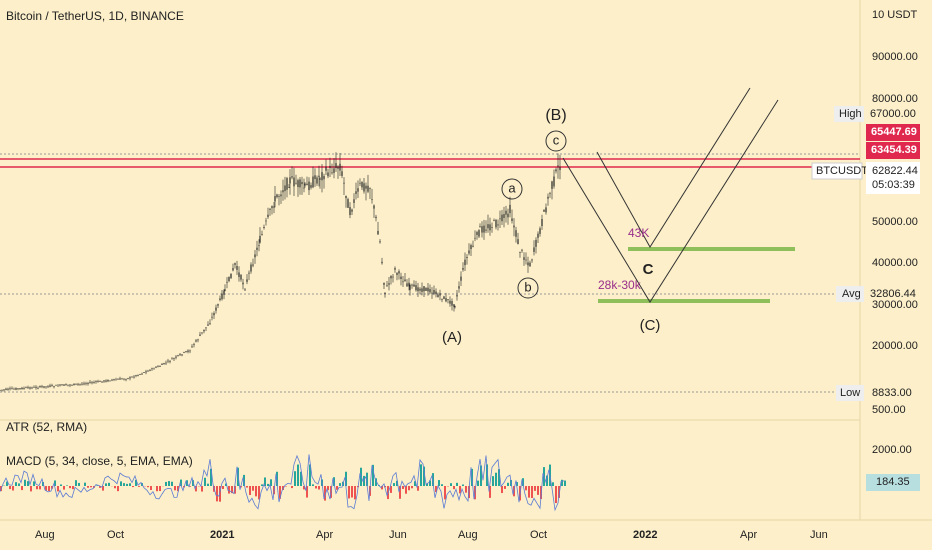 The width and height of the screenshot is (932, 550). Describe the element at coordinates (895, 171) in the screenshot. I see `last-price: 62822.44` at that location.